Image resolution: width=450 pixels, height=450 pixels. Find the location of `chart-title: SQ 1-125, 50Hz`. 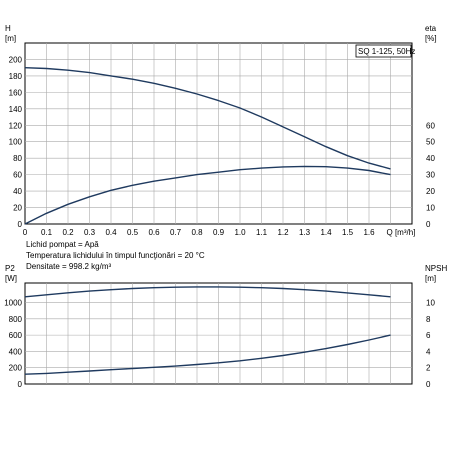

chart-title: SQ 1-125, 50Hz is located at coordinates (386, 51).